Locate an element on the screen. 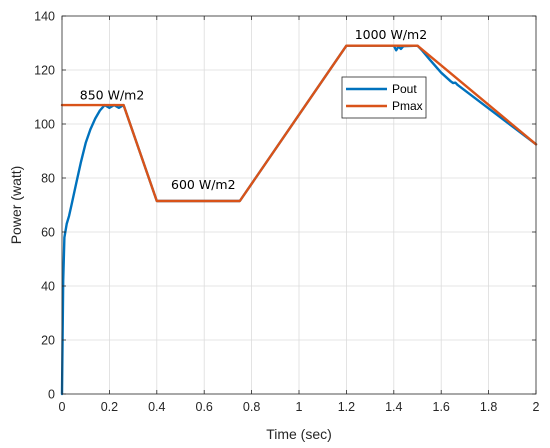  x-tick-label: 0.2 is located at coordinates (109, 407).